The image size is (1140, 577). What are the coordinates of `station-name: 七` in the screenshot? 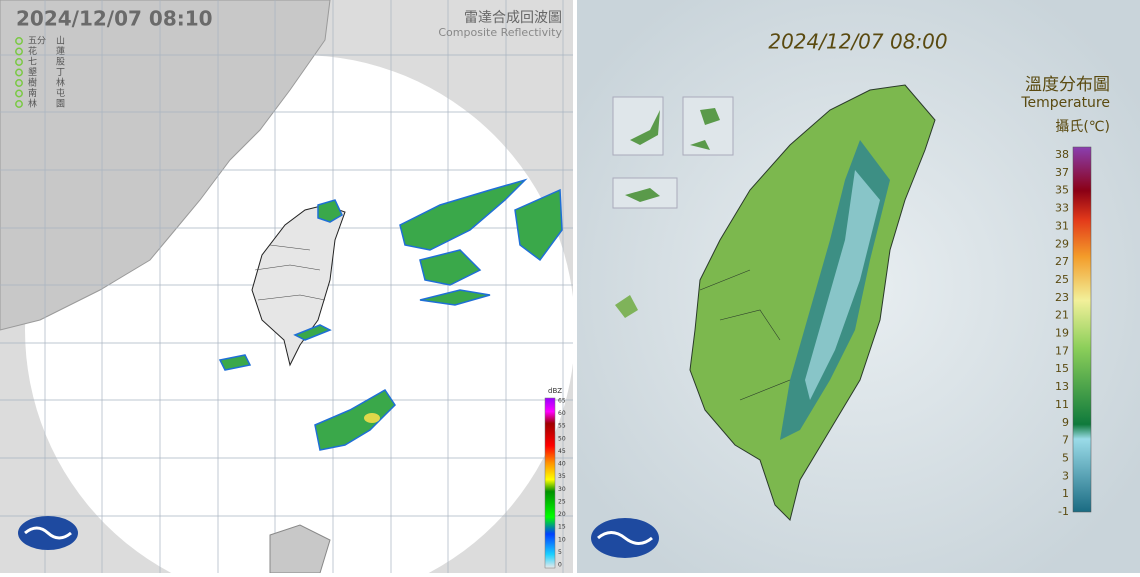 It's located at (32, 62).